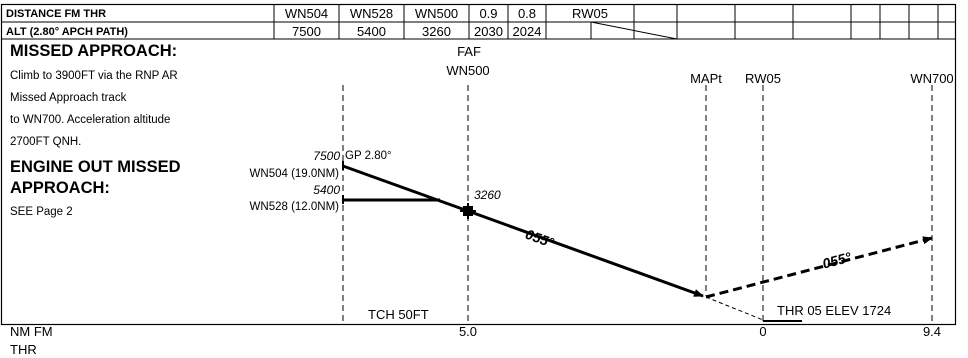 The height and width of the screenshot is (358, 968). I want to click on axis-label: NM FM, so click(31, 331).